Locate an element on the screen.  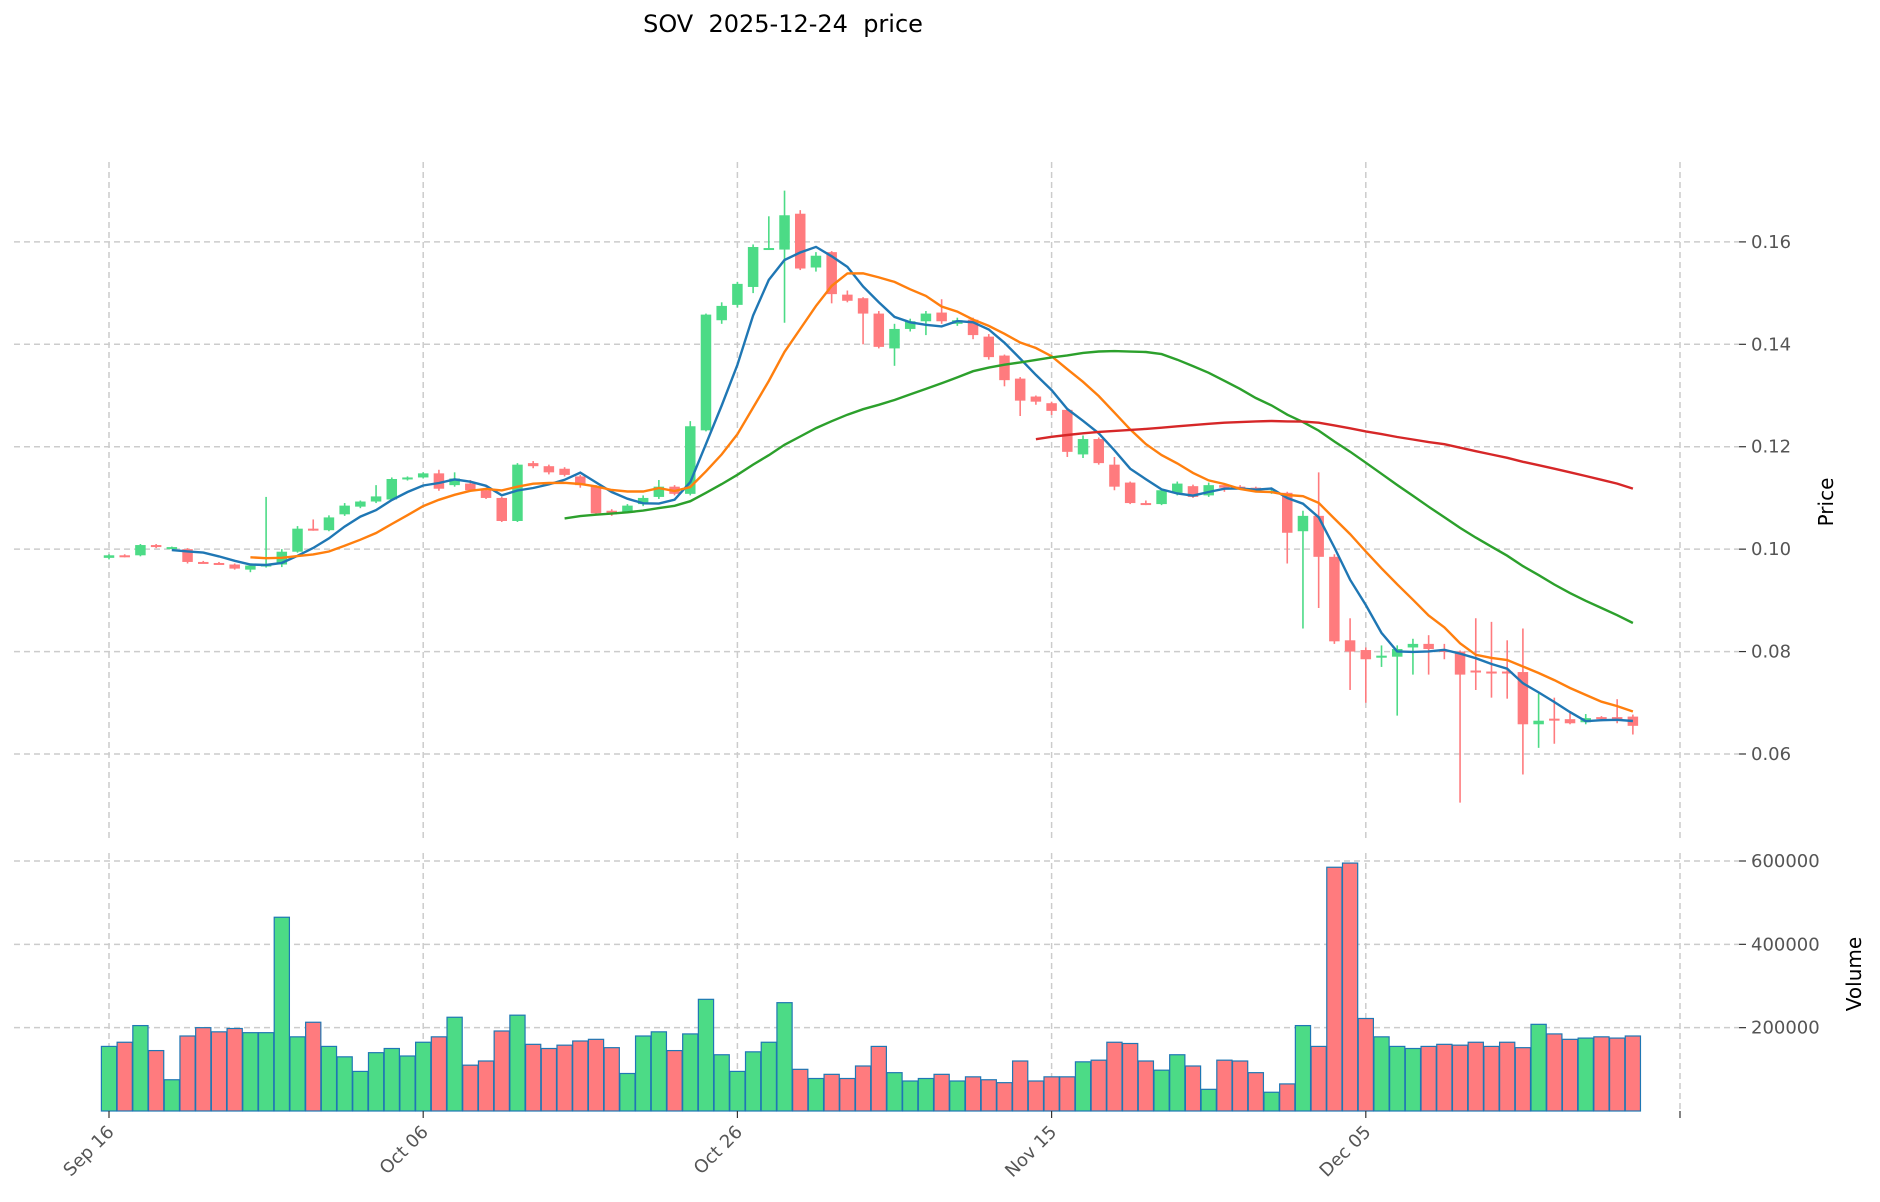
volume-tick-label: 600000 is located at coordinates (1785, 861).